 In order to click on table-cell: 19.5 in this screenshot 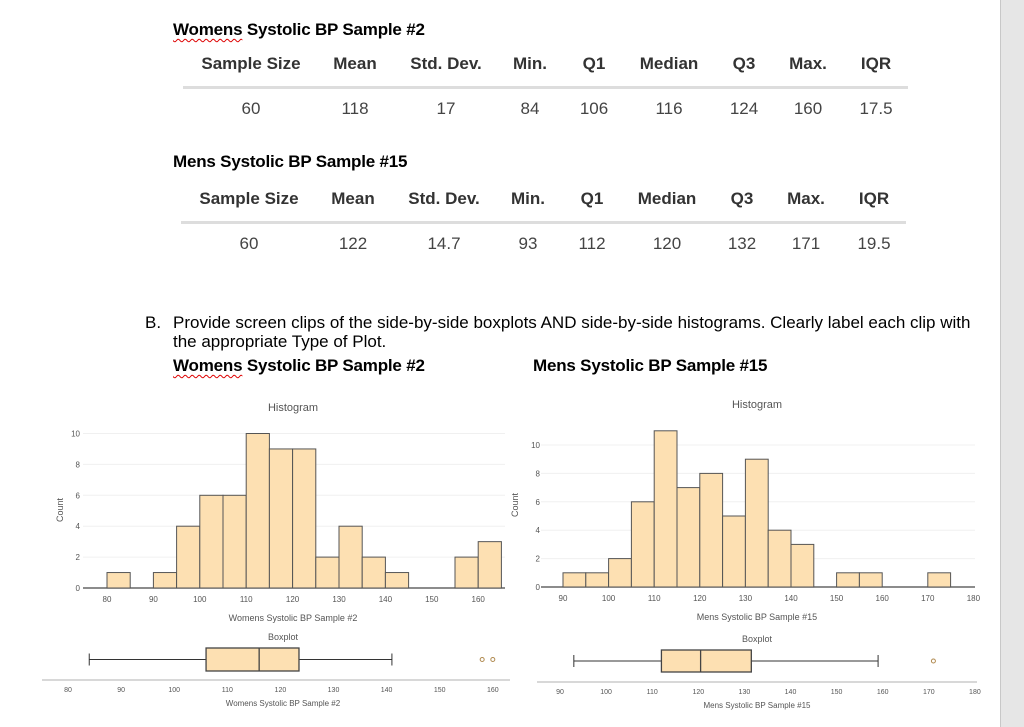, I will do `click(874, 243)`.